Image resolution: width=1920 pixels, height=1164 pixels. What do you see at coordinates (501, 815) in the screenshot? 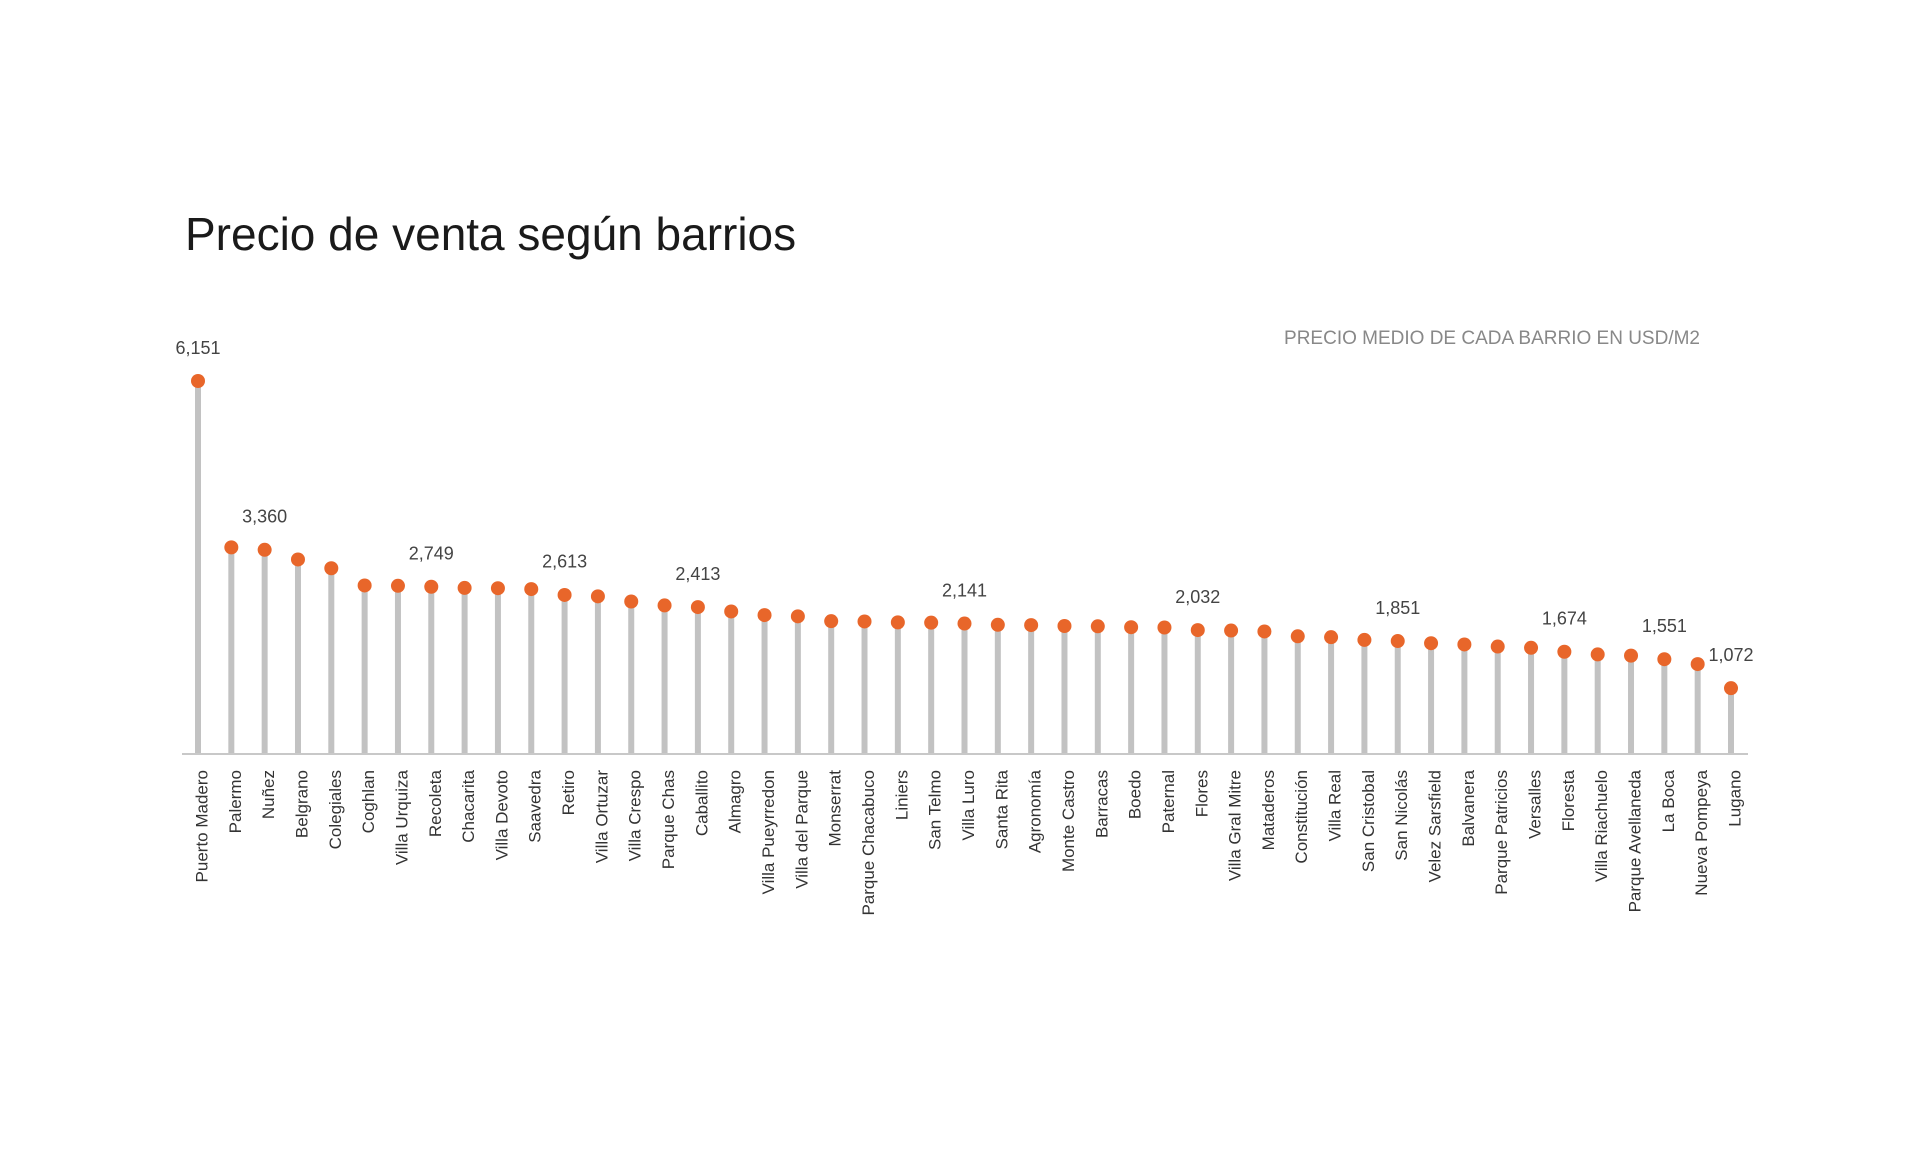
I see `x-tick-label: Villa Devoto` at bounding box center [501, 815].